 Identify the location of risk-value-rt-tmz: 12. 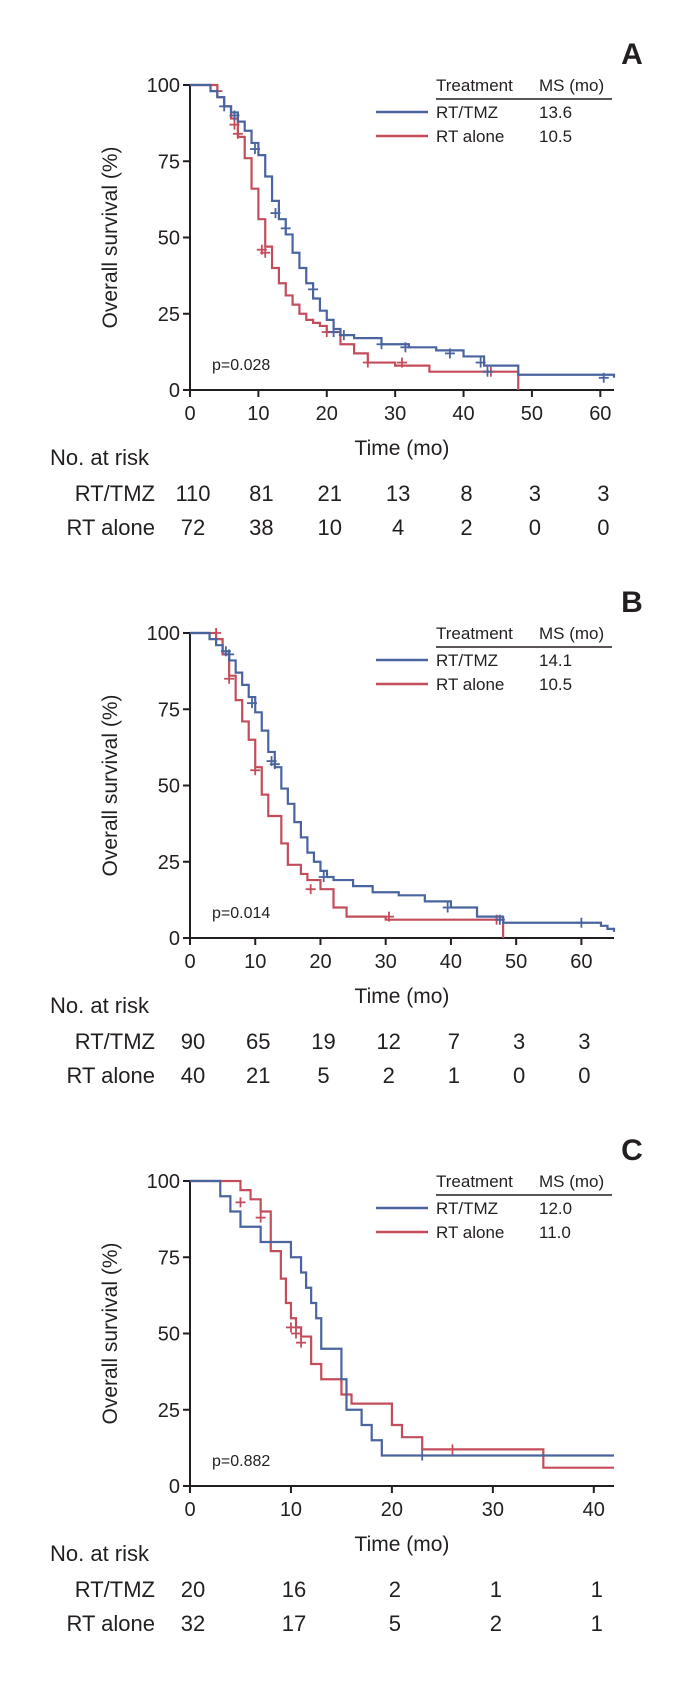
(388, 1041).